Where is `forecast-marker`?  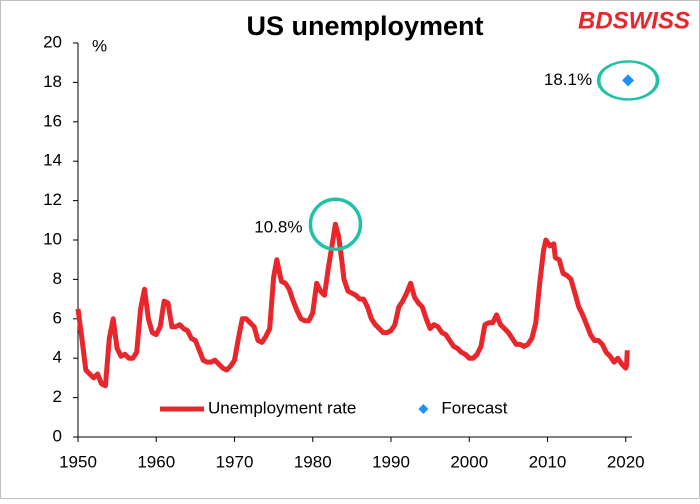 forecast-marker is located at coordinates (628, 80).